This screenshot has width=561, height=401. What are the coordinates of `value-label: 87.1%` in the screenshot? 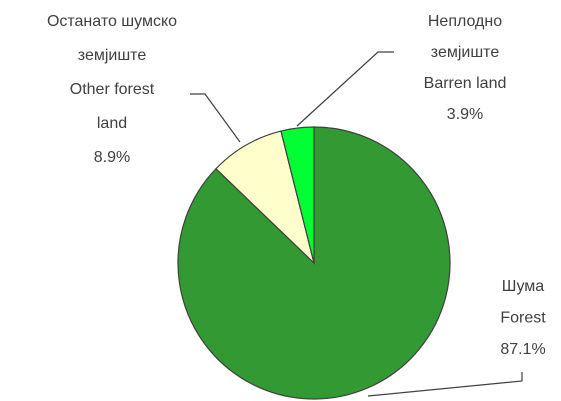 It's located at (522, 349).